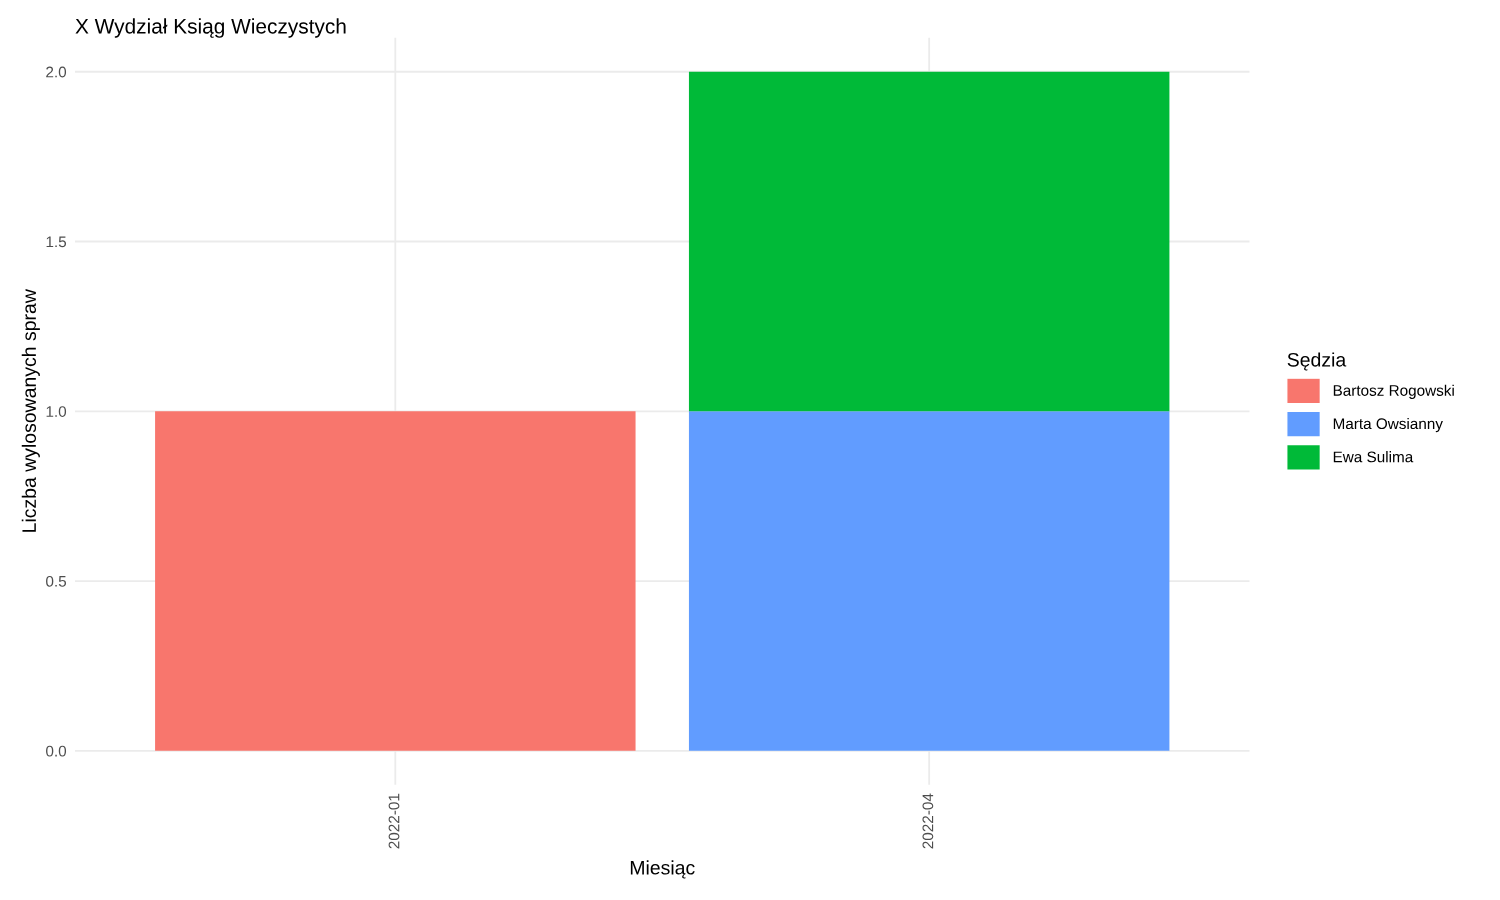 The image size is (1500, 900). Describe the element at coordinates (1373, 457) in the screenshot. I see `legend-label: Ewa Sulima` at that location.